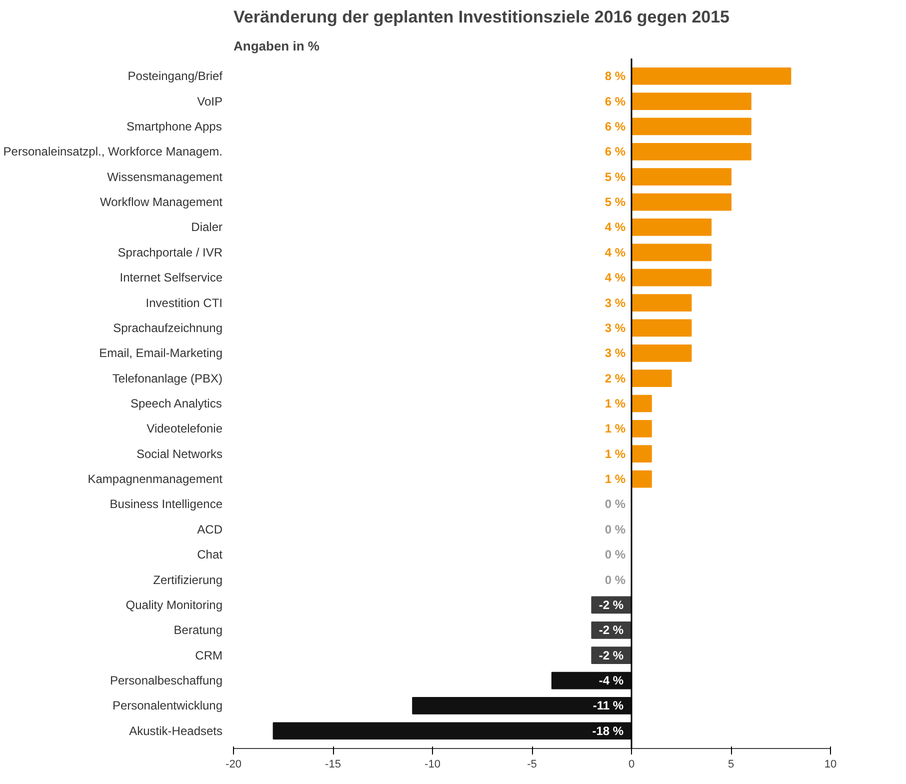 This screenshot has height=784, width=906. Describe the element at coordinates (608, 731) in the screenshot. I see `data-label: -18 %` at that location.